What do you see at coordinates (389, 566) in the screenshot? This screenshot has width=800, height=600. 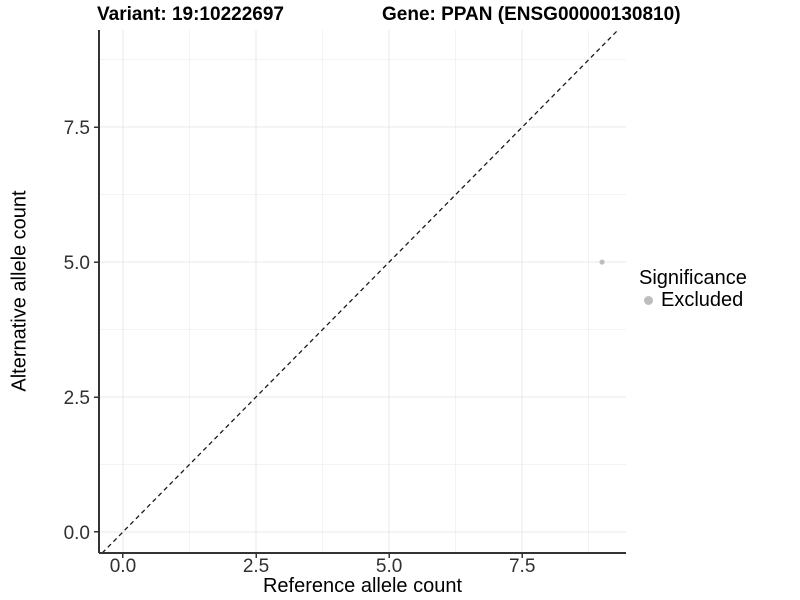 I see `x-tick-label: 5.0` at bounding box center [389, 566].